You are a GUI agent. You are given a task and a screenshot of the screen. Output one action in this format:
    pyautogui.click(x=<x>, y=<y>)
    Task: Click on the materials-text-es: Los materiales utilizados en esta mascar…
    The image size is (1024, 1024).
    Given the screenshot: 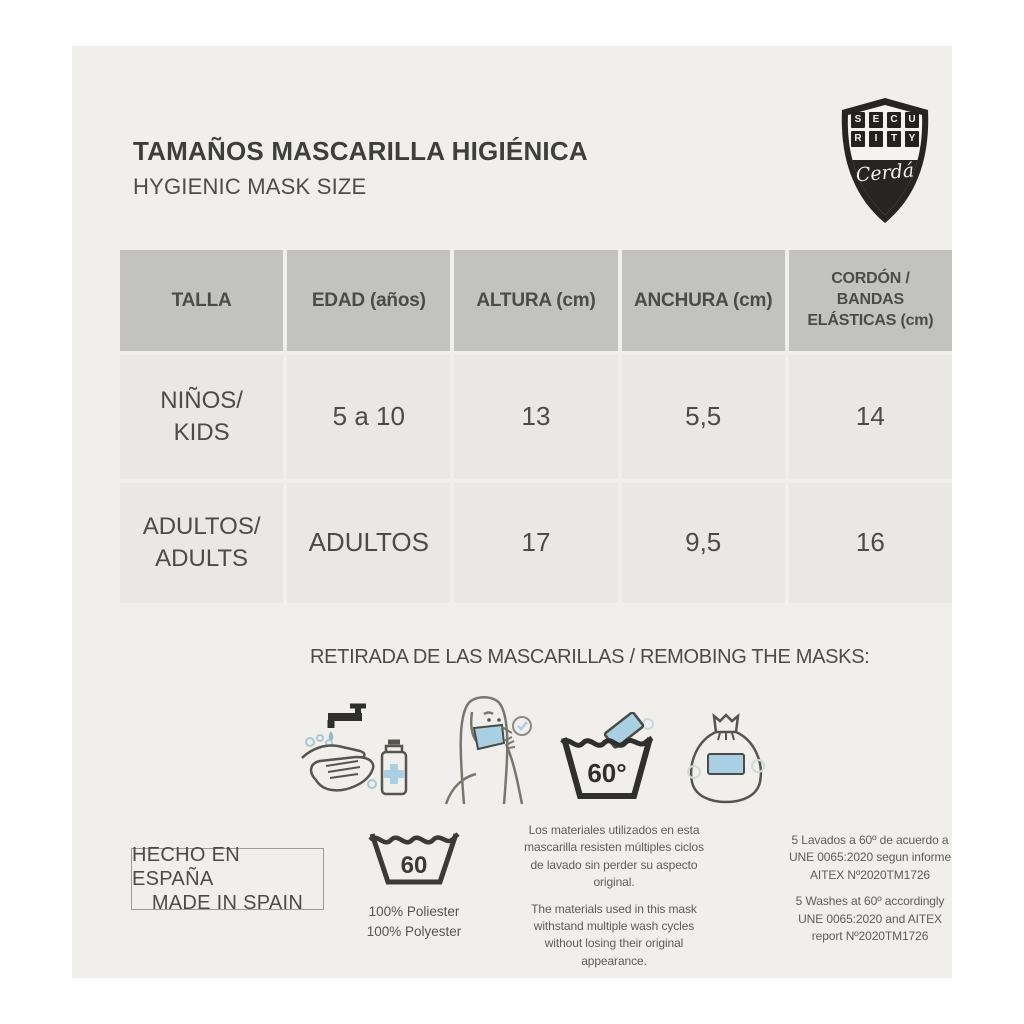 What is the action you would take?
    pyautogui.click(x=614, y=856)
    